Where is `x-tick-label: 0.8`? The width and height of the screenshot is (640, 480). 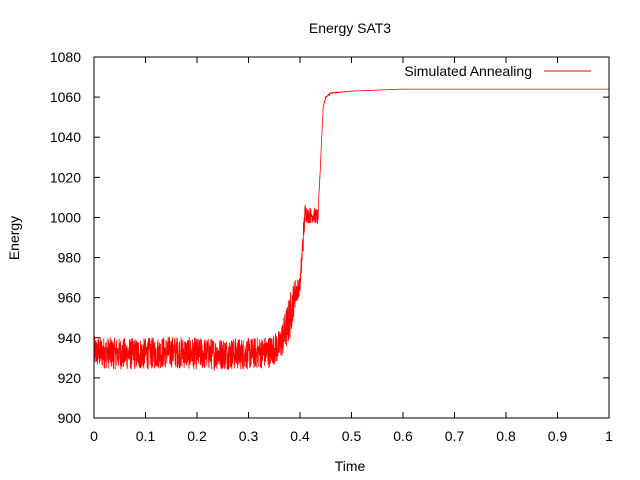
x-tick-label: 0.8 is located at coordinates (506, 436).